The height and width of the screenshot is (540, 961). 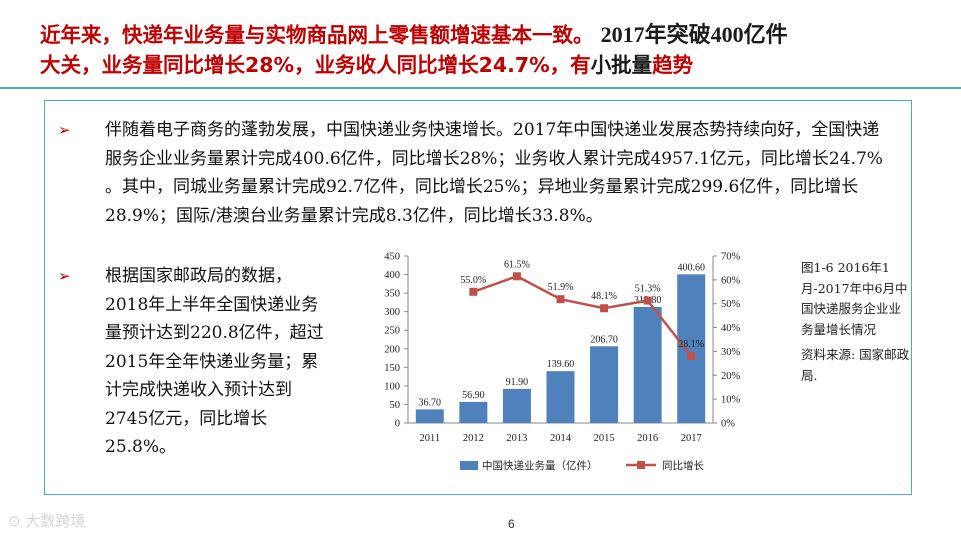 I want to click on y-left-tick-label: 50, so click(x=395, y=405).